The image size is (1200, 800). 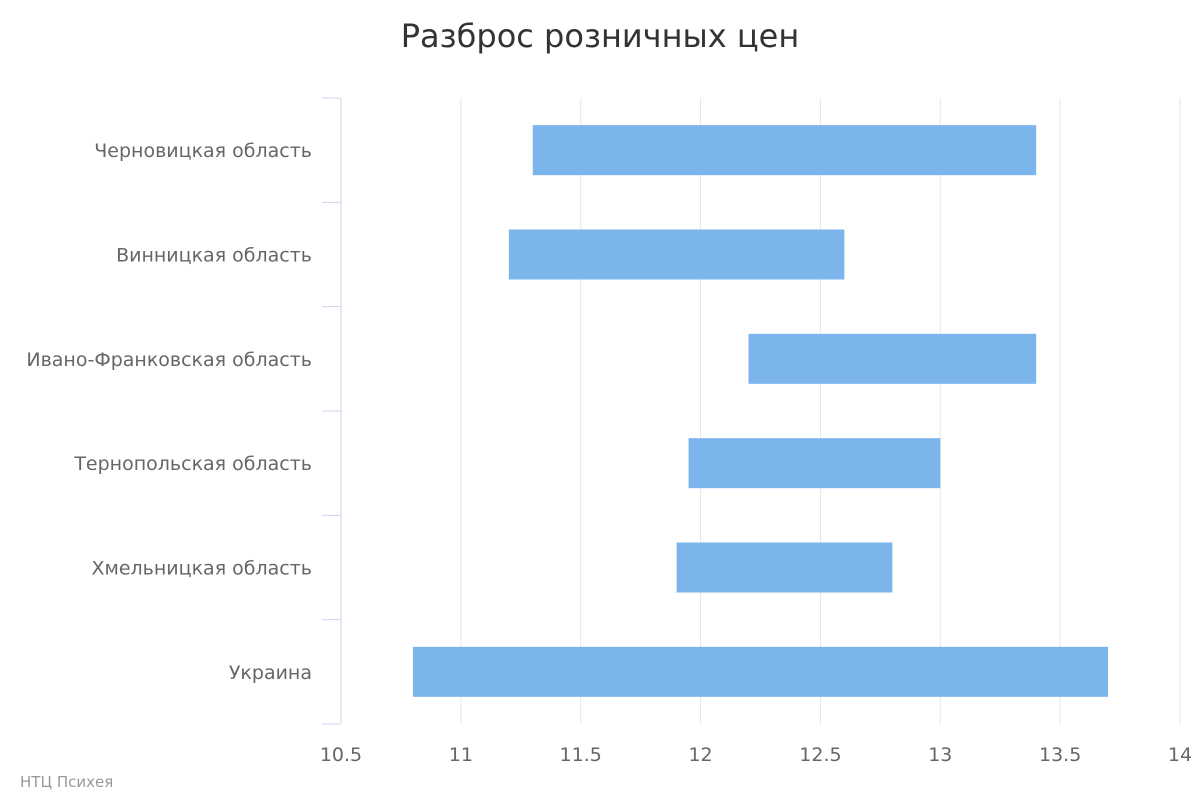 I want to click on category-label: Черновицкая область, so click(x=203, y=151).